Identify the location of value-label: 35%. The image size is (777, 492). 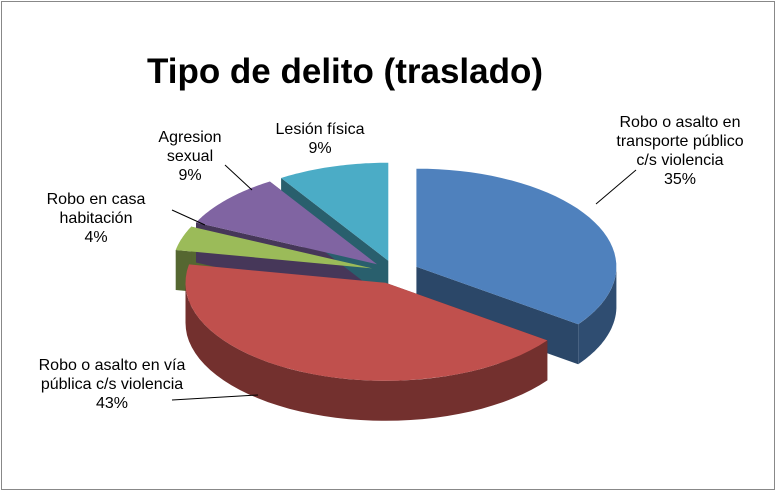
(680, 179).